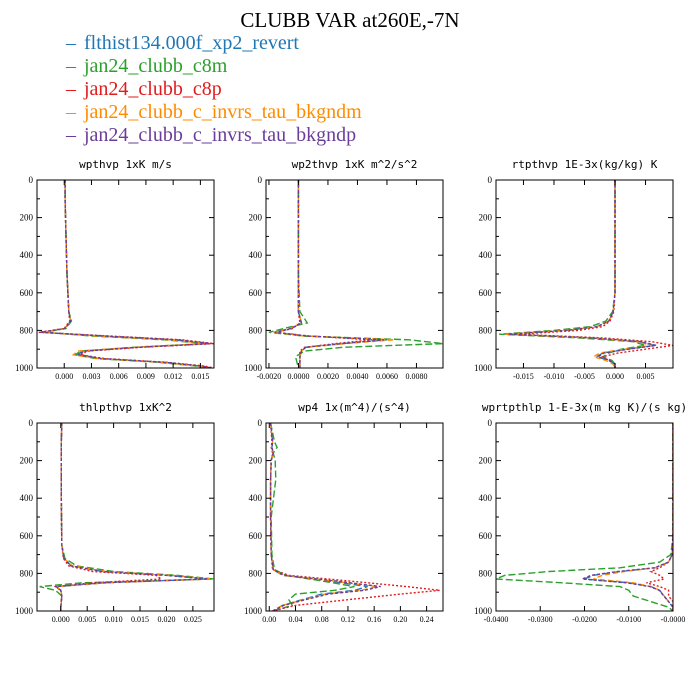 Image resolution: width=700 pixels, height=700 pixels. Describe the element at coordinates (193, 619) in the screenshot. I see `x-tick-label: 0.025` at that location.